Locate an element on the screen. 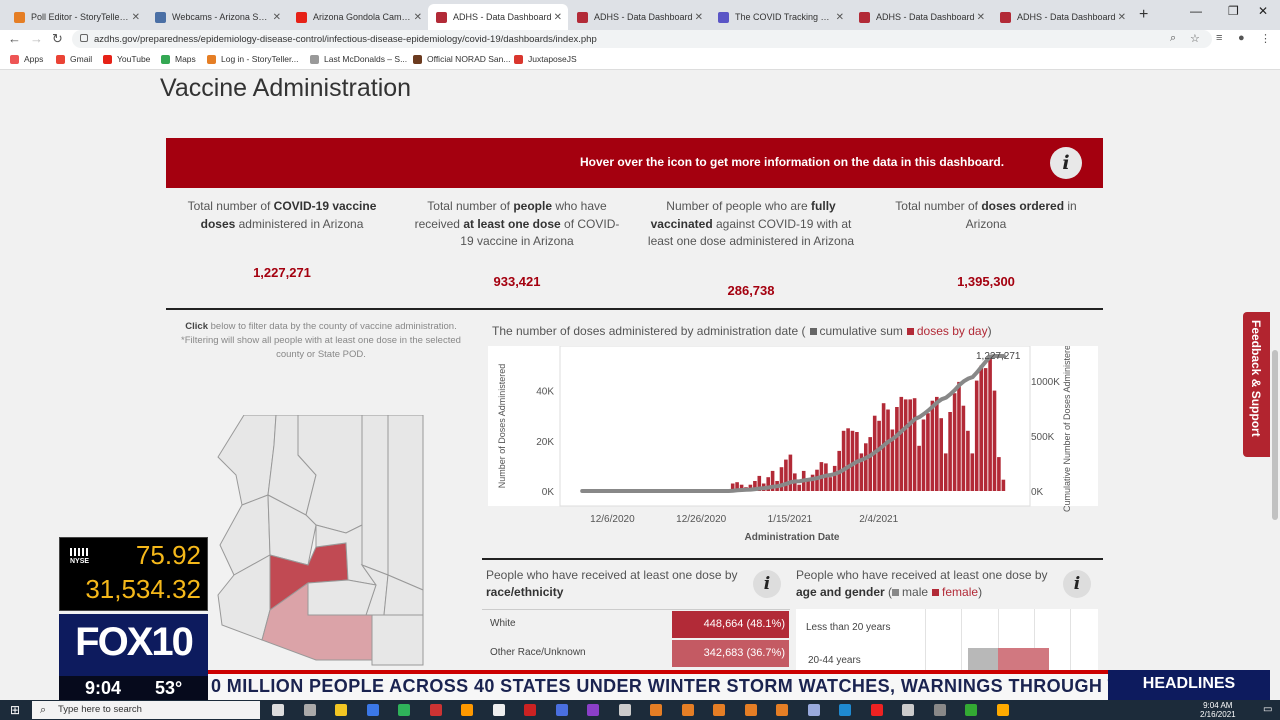 This screenshot has width=1280, height=720. browser-tab: Poll Editor - StoryTeller Poll Ed✕ is located at coordinates (76, 17).